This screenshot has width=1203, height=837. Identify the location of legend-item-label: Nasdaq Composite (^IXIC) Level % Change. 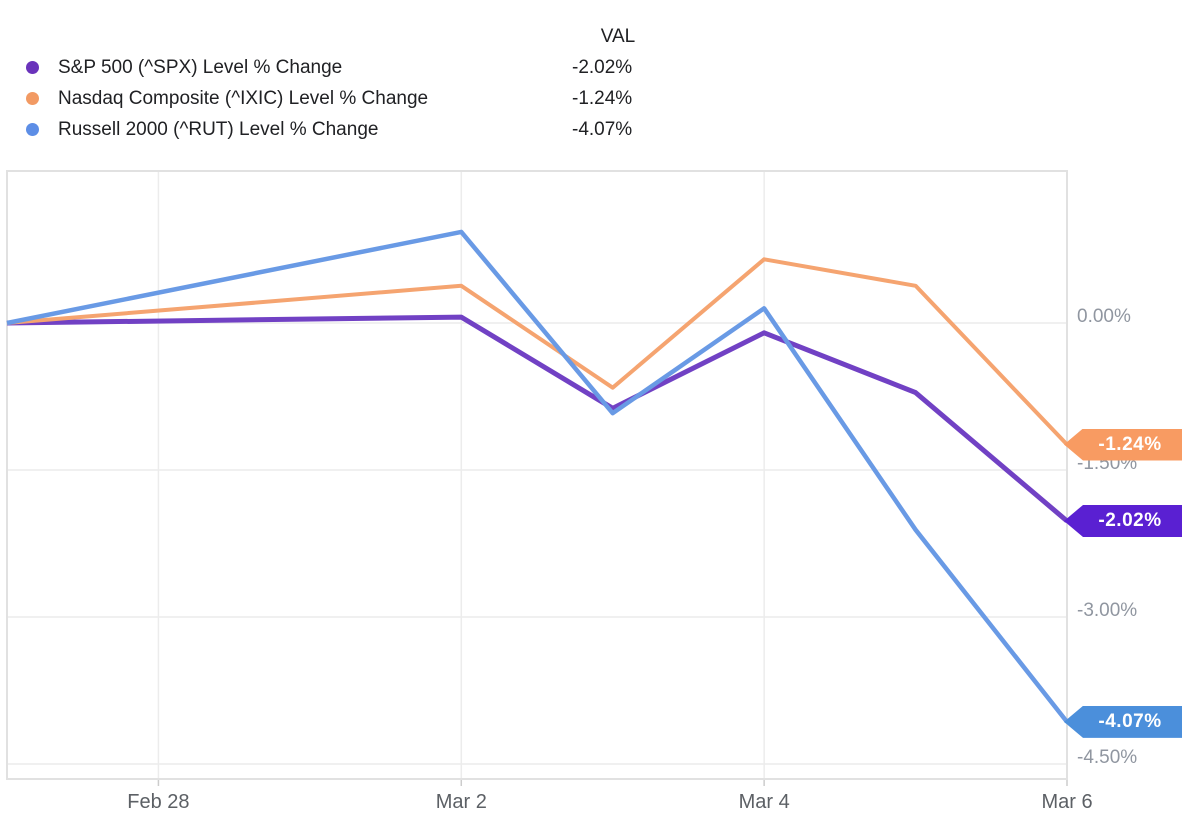
(243, 98).